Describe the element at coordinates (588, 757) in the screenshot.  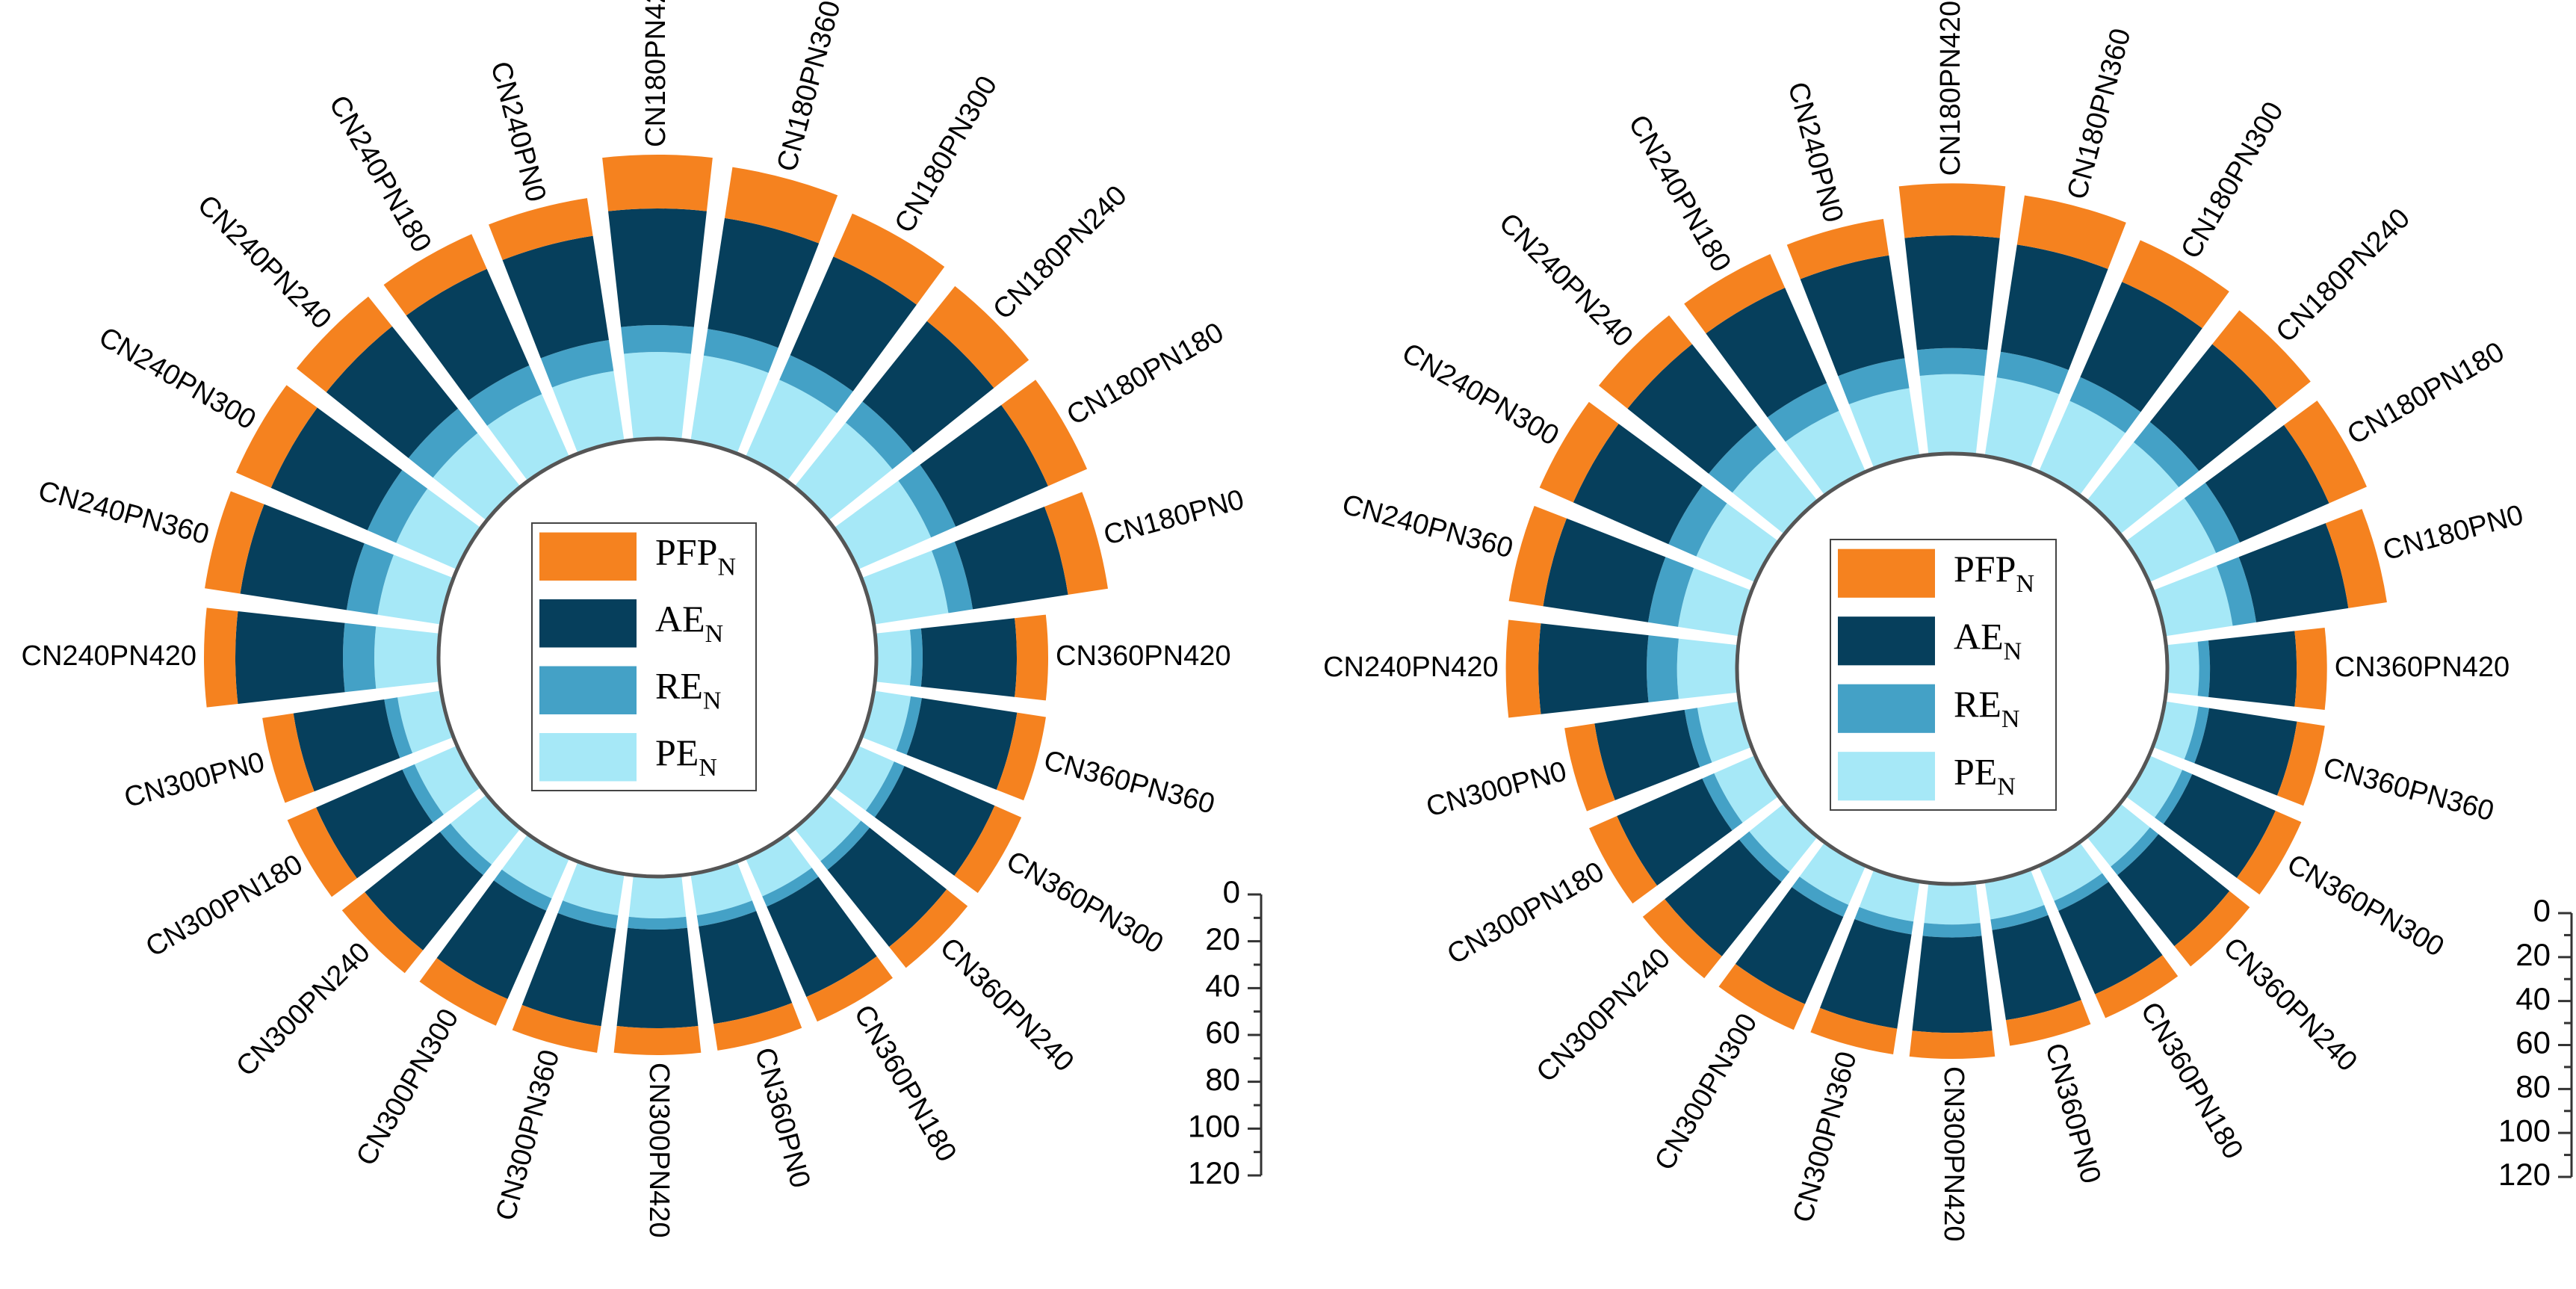
I see `legend-swatch-PE` at that location.